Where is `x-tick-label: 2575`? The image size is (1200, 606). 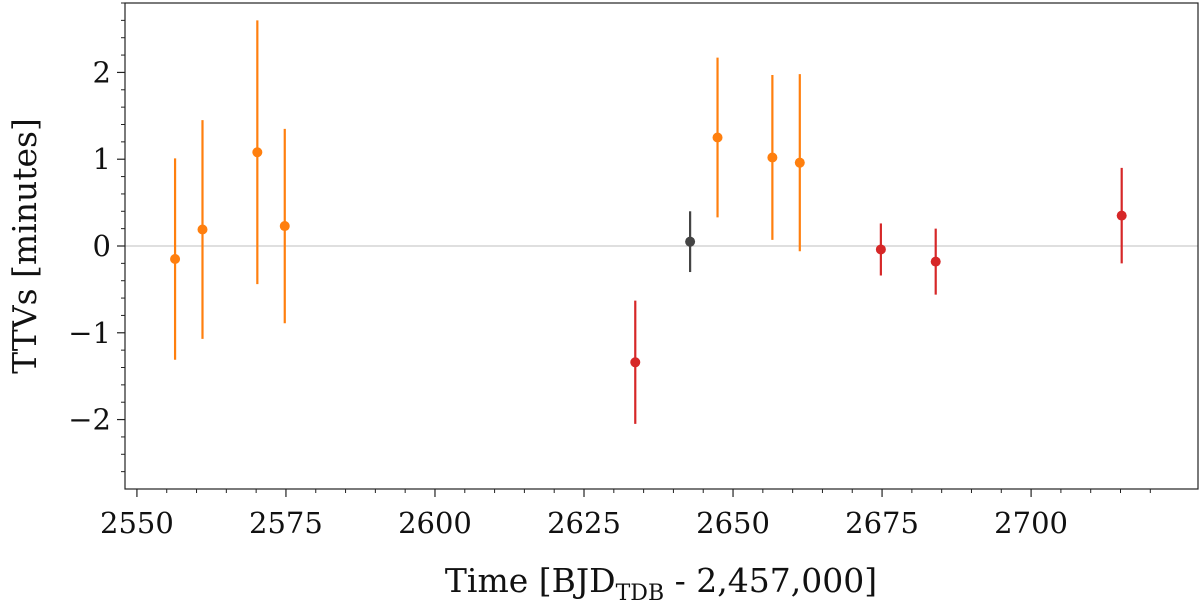
x-tick-label: 2575 is located at coordinates (286, 523).